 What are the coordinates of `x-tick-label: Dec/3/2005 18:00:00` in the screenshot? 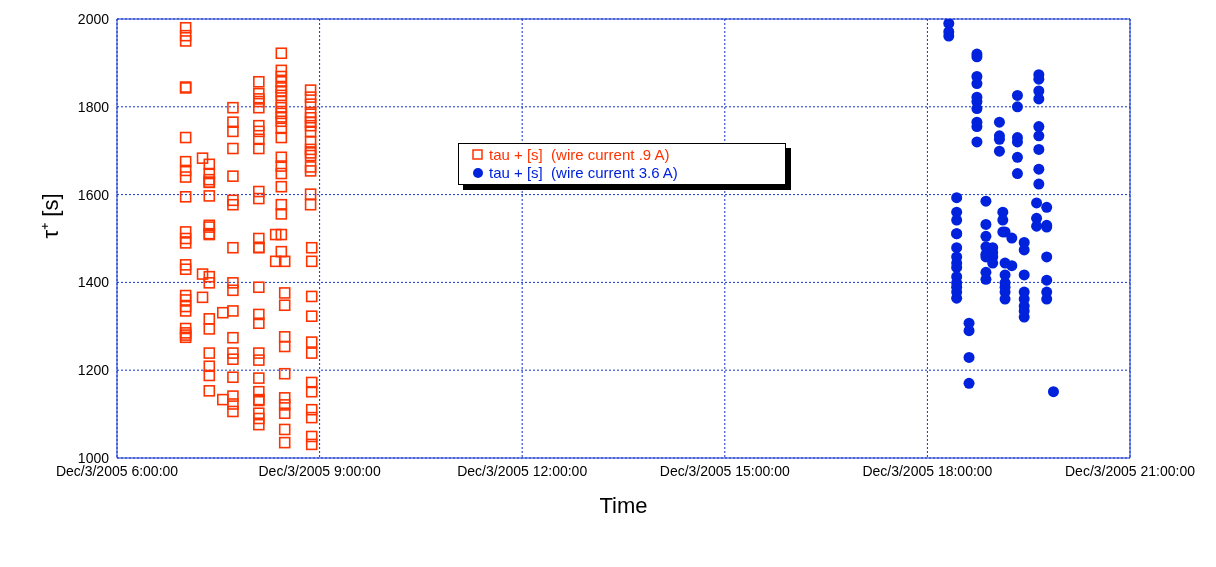 It's located at (927, 470).